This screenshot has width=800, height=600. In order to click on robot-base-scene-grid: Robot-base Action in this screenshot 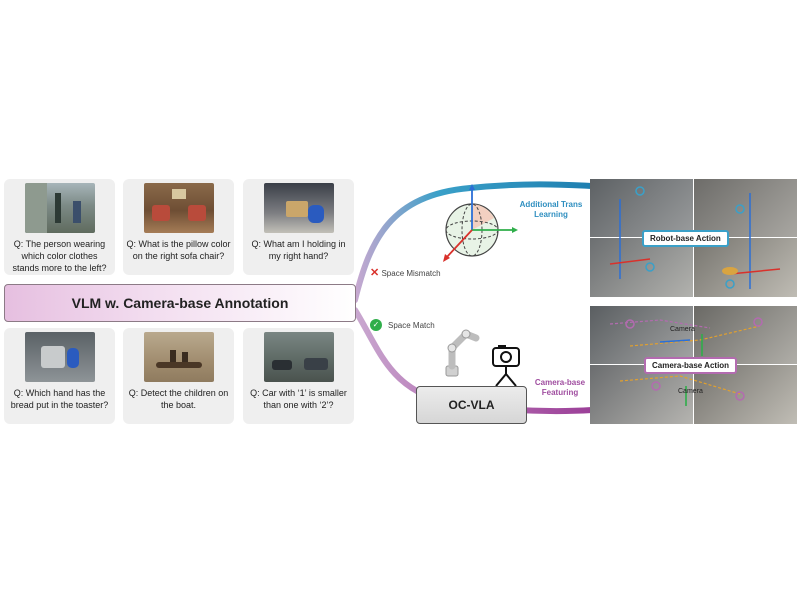, I will do `click(693, 238)`.